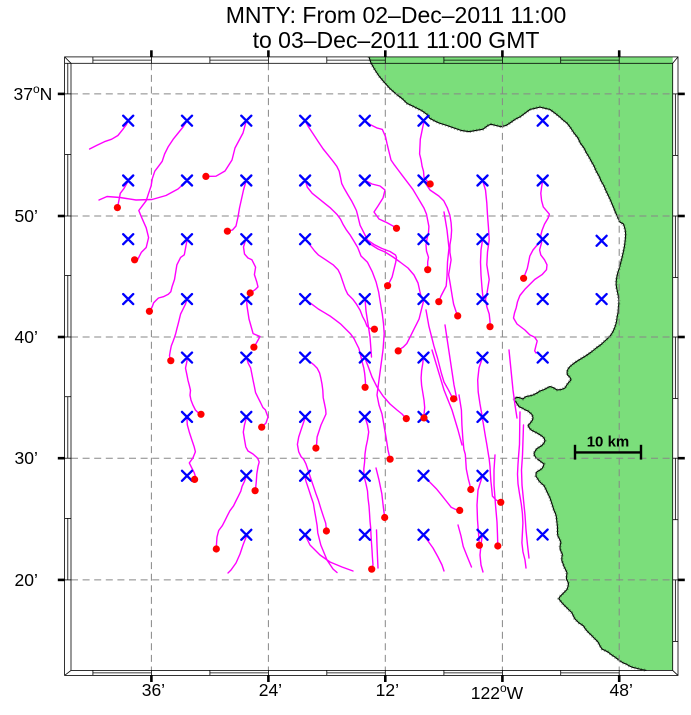 This screenshot has height=715, width=691. I want to click on svg-text: 48’, so click(621, 690).